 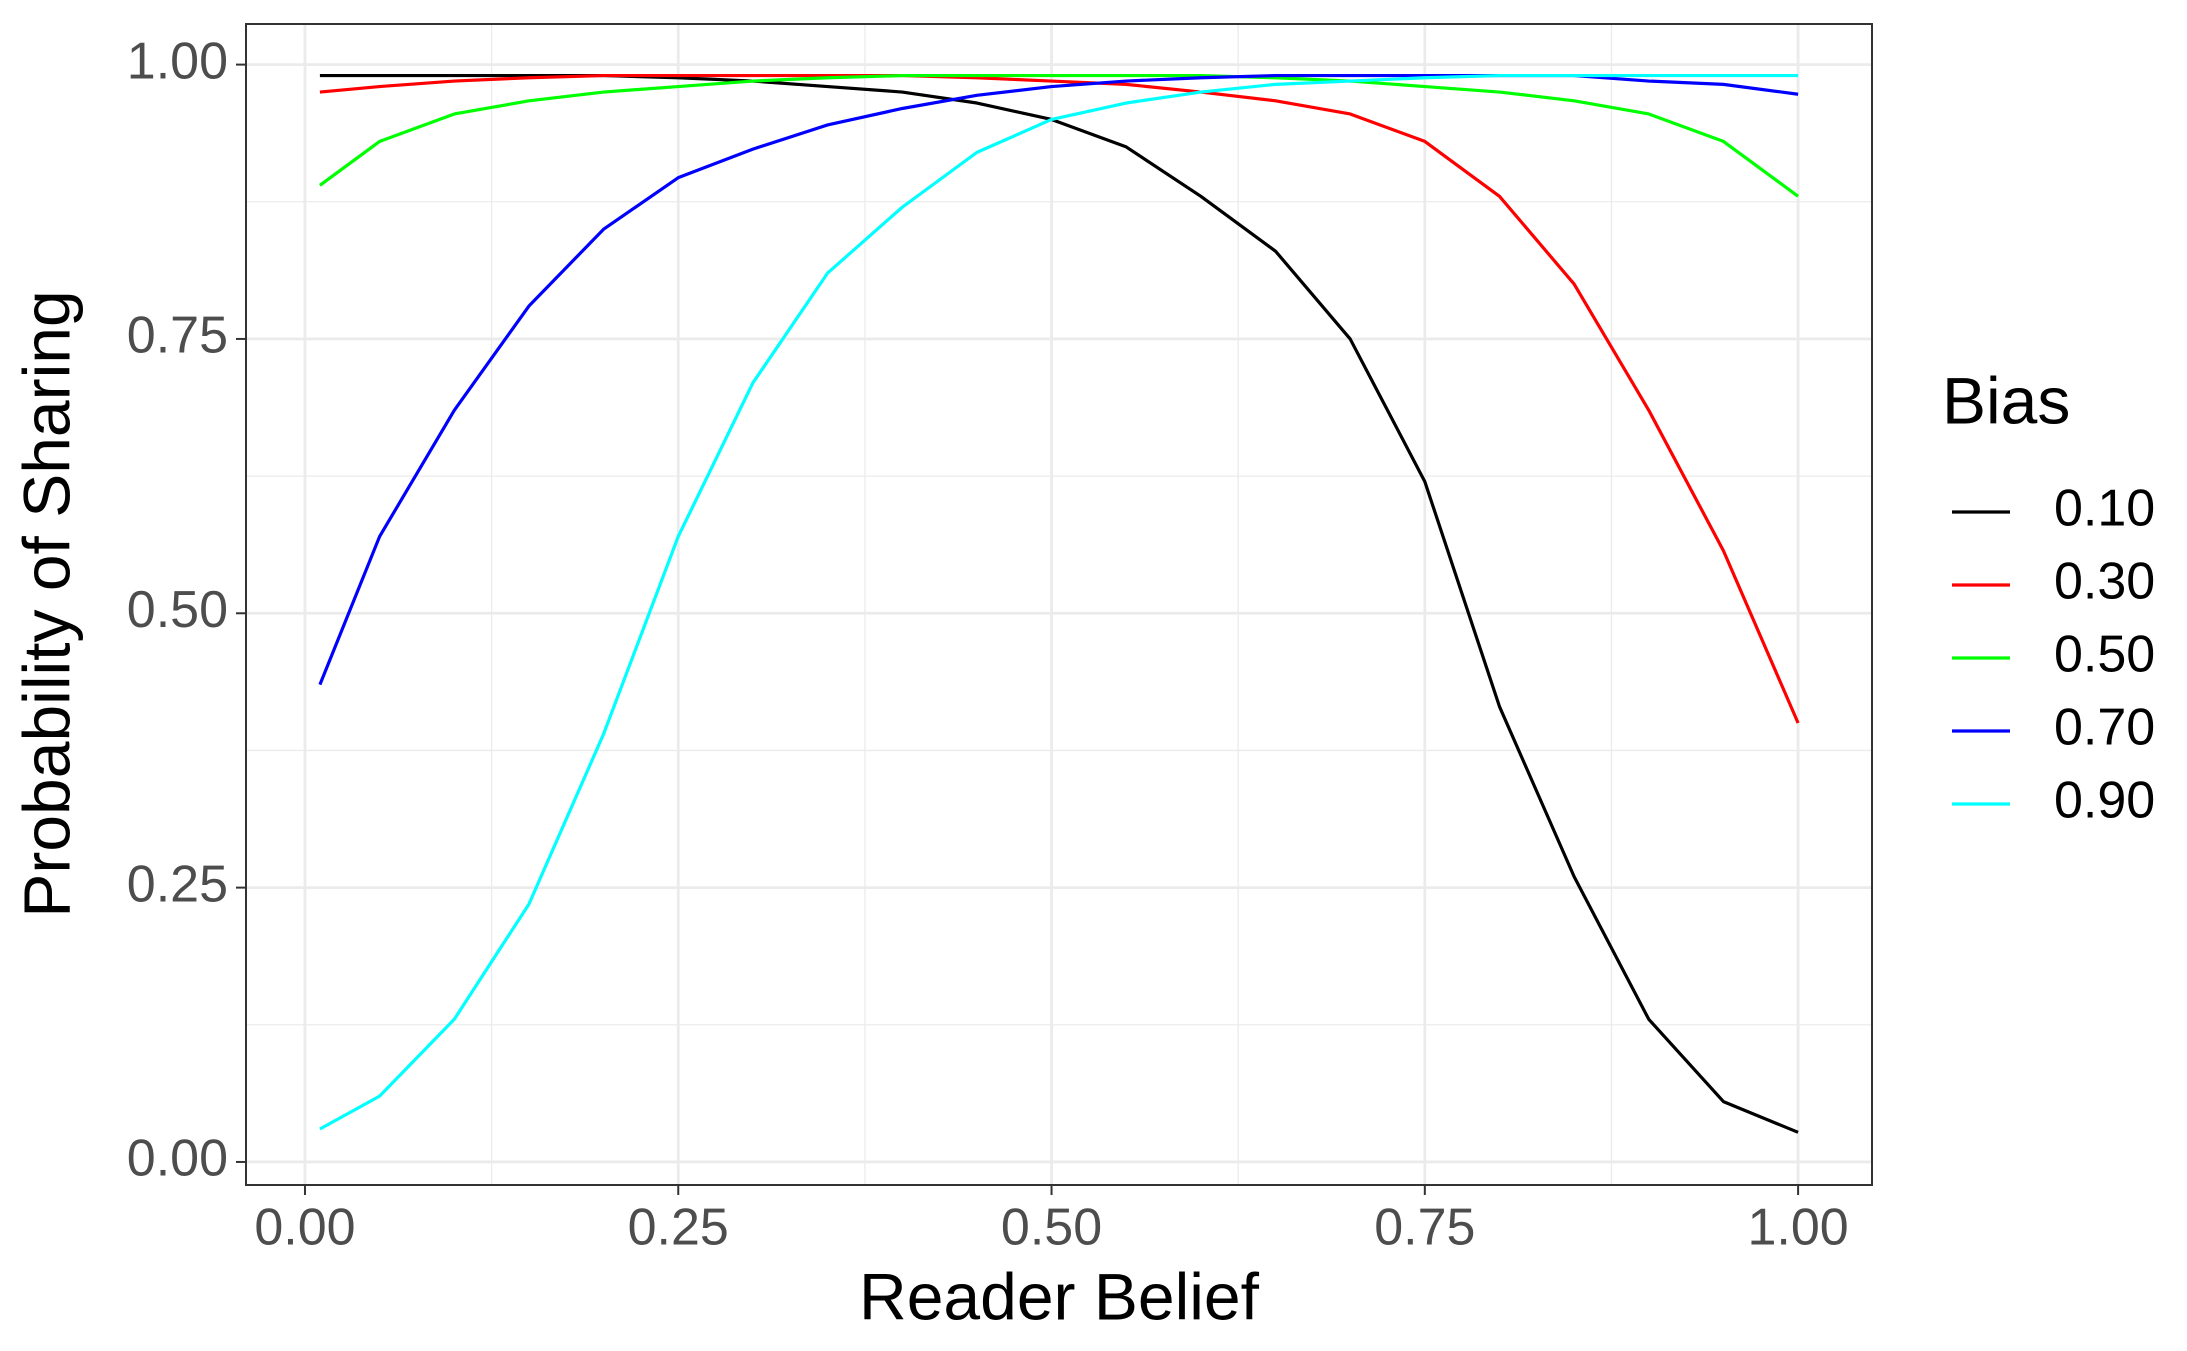 I want to click on y-tick-label: 0.50, so click(x=177, y=610).